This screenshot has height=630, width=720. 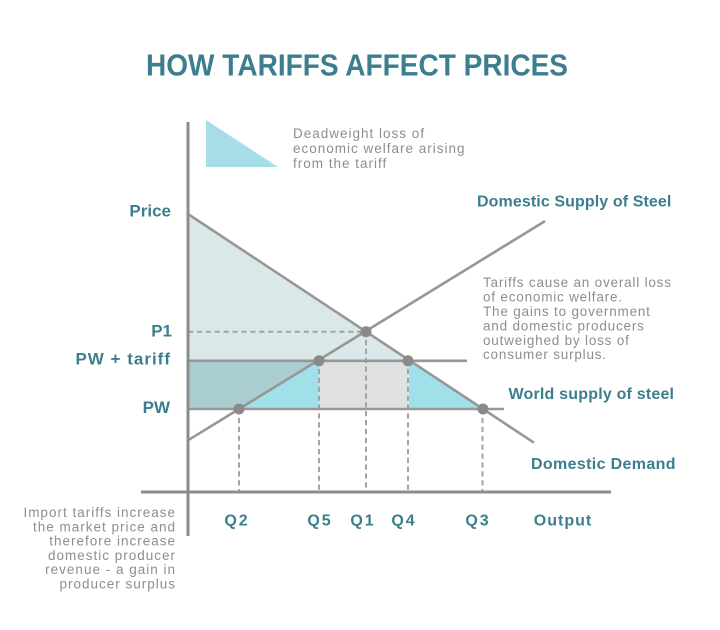 I want to click on svg-text: consumer surplus., so click(x=545, y=354).